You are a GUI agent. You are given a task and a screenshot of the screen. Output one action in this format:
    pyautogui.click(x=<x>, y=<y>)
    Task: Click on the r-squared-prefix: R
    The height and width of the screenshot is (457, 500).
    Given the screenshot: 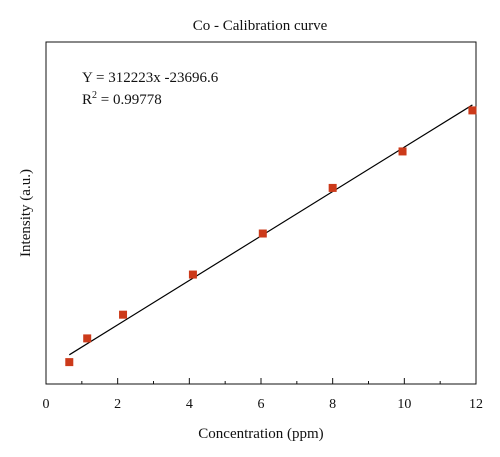 What is the action you would take?
    pyautogui.click(x=87, y=100)
    